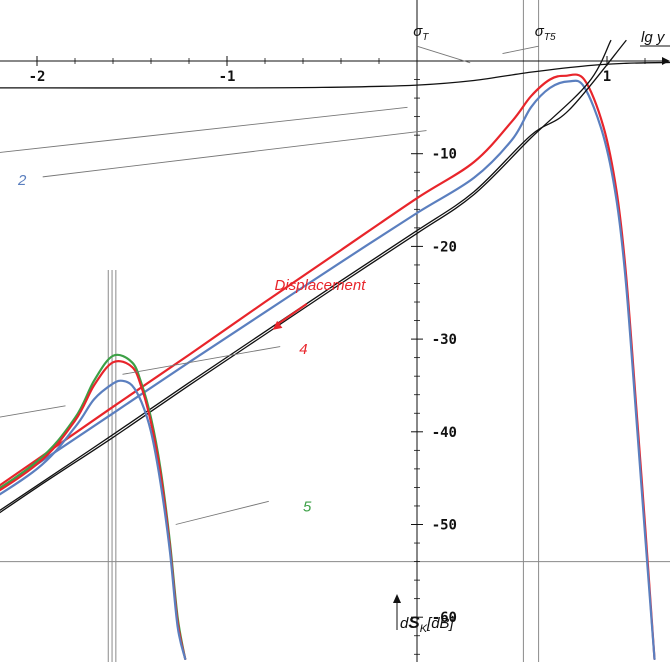 This screenshot has height=662, width=670. I want to click on y-tick-label: -30, so click(444, 340).